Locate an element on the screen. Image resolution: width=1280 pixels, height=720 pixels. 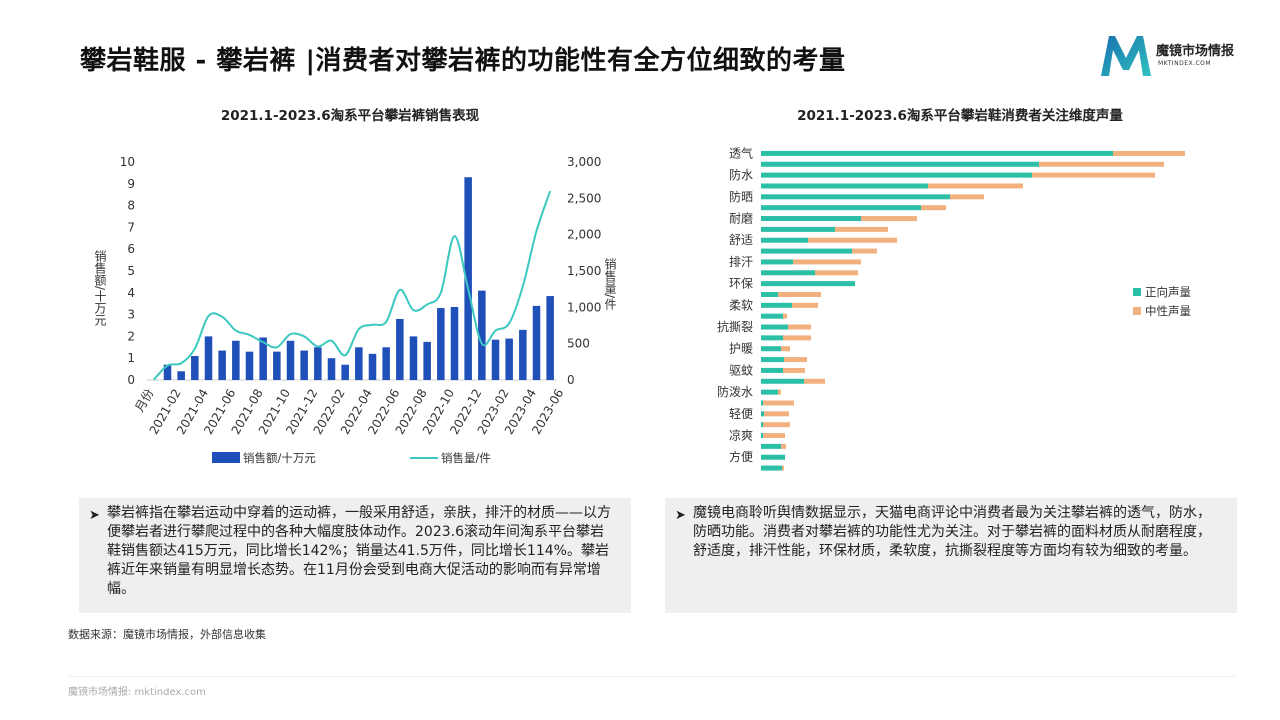
legend-bar-label: 销售额/十万元 is located at coordinates (279, 458).